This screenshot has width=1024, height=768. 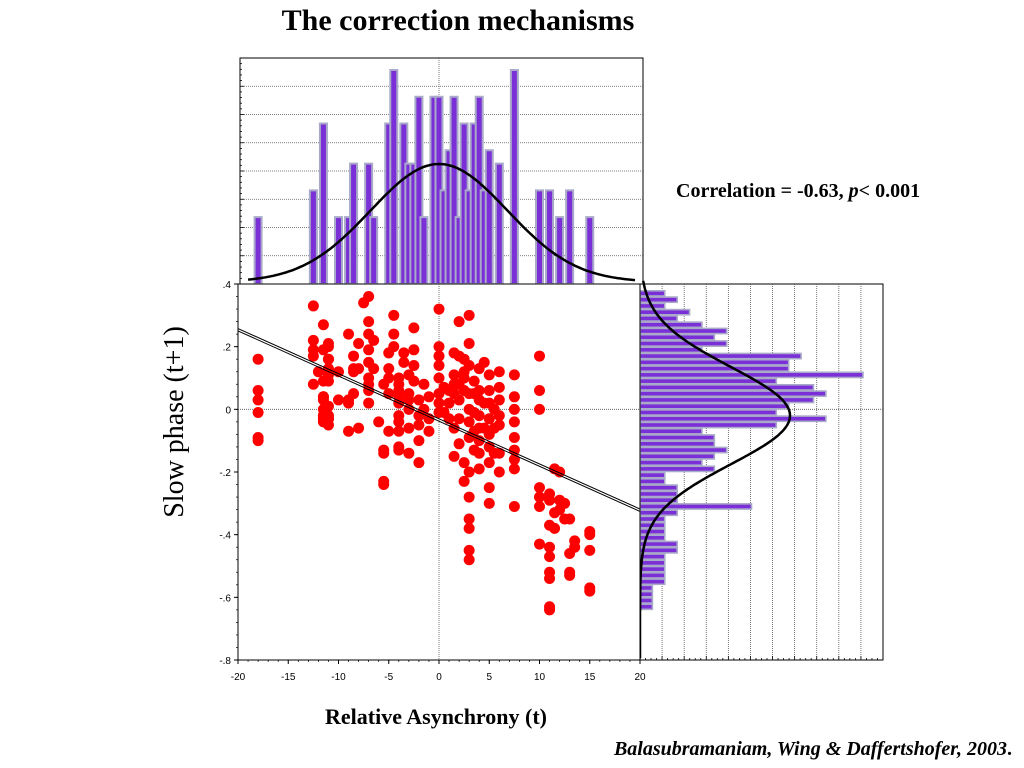 I want to click on y-tick-label: -.4, so click(x=225, y=536).